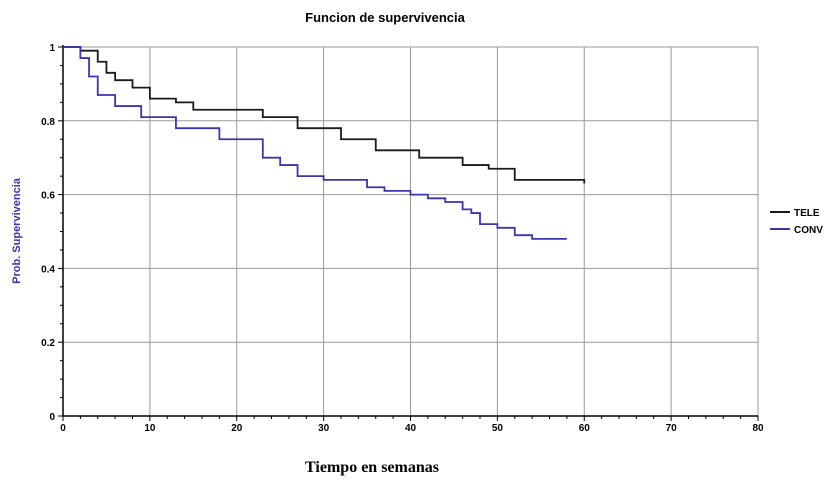 The image size is (838, 481). Describe the element at coordinates (372, 467) in the screenshot. I see `x-axis-label: Tiempo en semanas` at that location.